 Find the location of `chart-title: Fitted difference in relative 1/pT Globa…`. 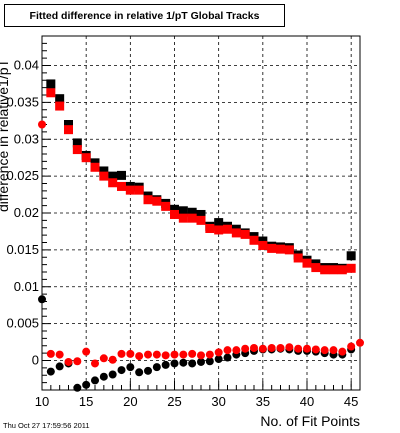

chart-title: Fitted difference in relative 1/pT Globa… is located at coordinates (144, 15).